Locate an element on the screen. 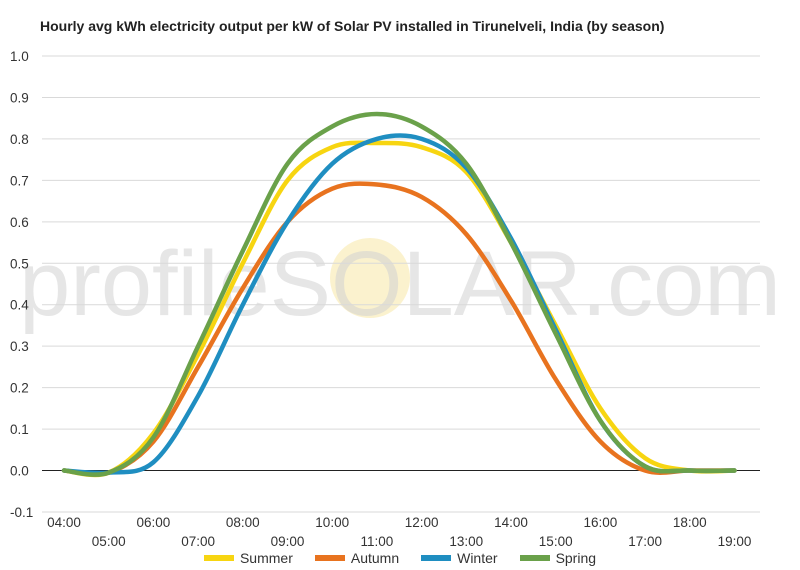 The width and height of the screenshot is (800, 570). y-tick-label: 0.1 is located at coordinates (19, 429).